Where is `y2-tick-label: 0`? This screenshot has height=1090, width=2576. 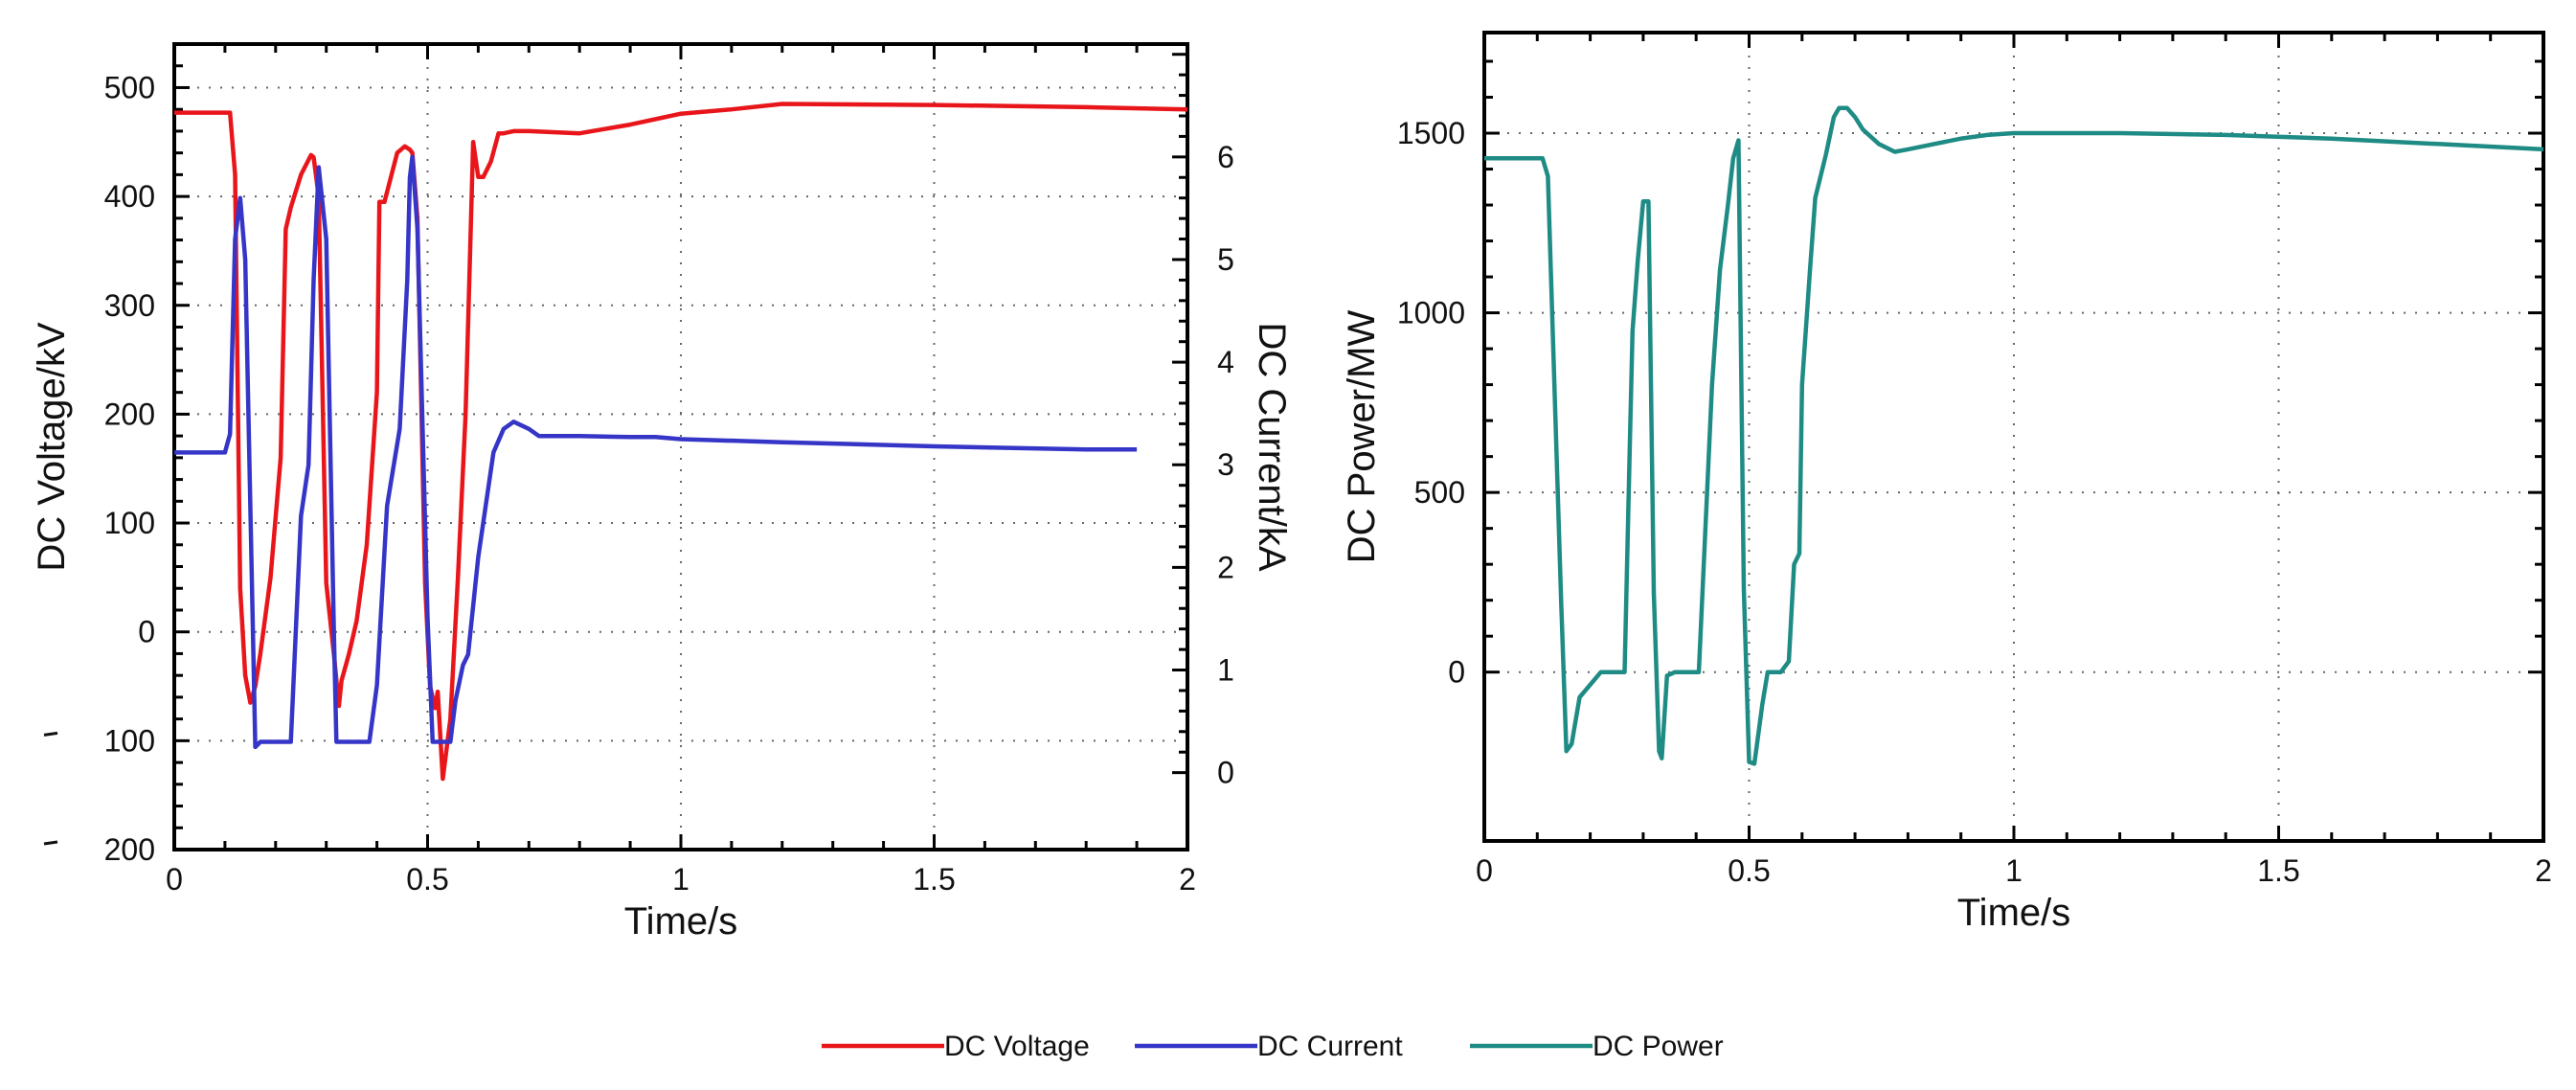 y2-tick-label: 0 is located at coordinates (1225, 773).